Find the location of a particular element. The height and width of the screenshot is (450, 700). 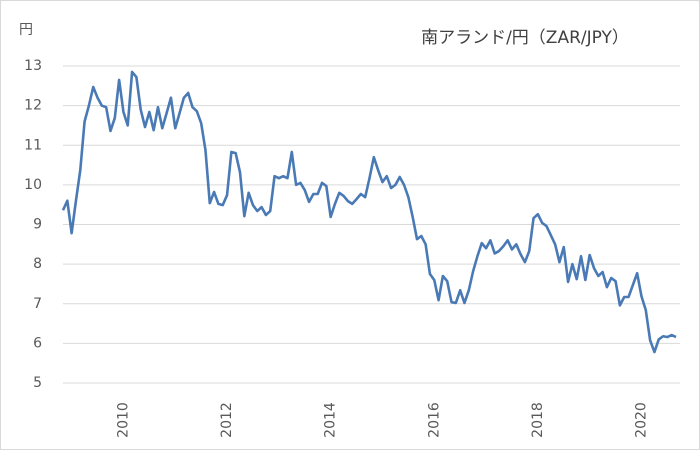

x-tick-label: 2016 is located at coordinates (434, 420).